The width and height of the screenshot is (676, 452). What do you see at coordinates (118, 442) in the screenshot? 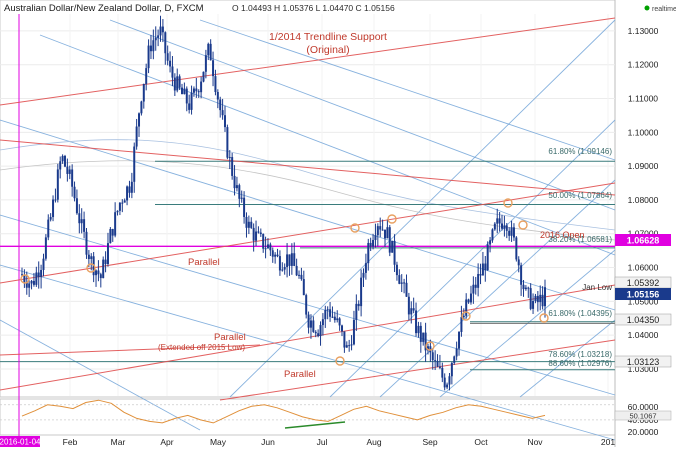
I see `x-tick-label: Mar` at bounding box center [118, 442].